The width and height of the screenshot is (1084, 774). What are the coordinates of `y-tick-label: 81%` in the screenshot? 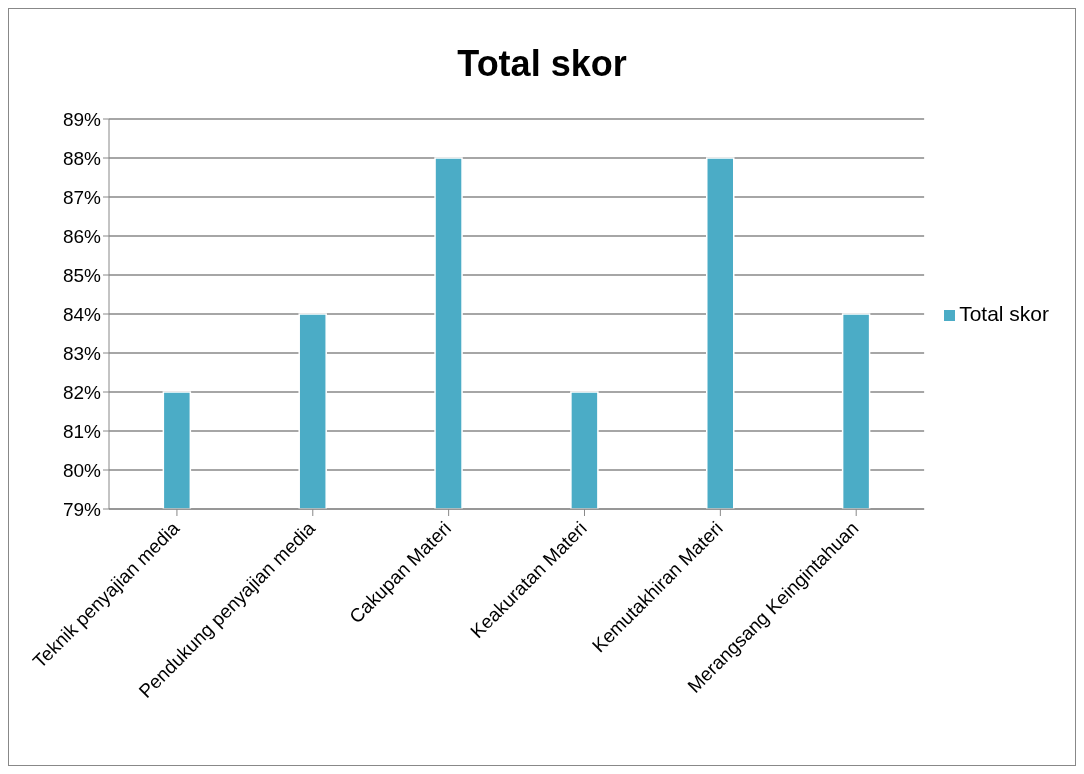 It's located at (82, 431).